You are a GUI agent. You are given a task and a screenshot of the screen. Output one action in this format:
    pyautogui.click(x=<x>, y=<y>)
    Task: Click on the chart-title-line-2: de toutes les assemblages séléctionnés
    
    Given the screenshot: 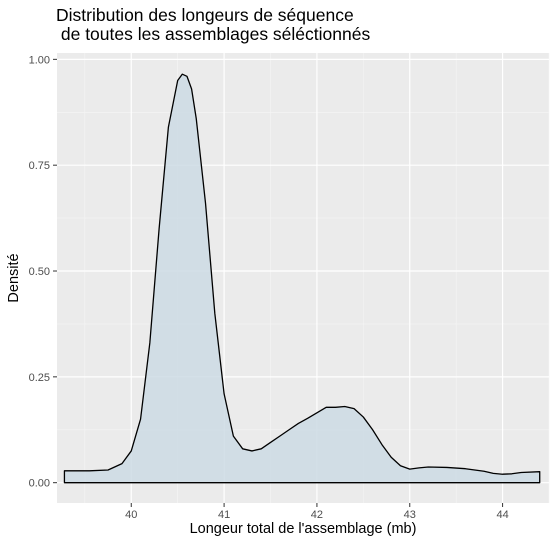 What is the action you would take?
    pyautogui.click(x=213, y=34)
    